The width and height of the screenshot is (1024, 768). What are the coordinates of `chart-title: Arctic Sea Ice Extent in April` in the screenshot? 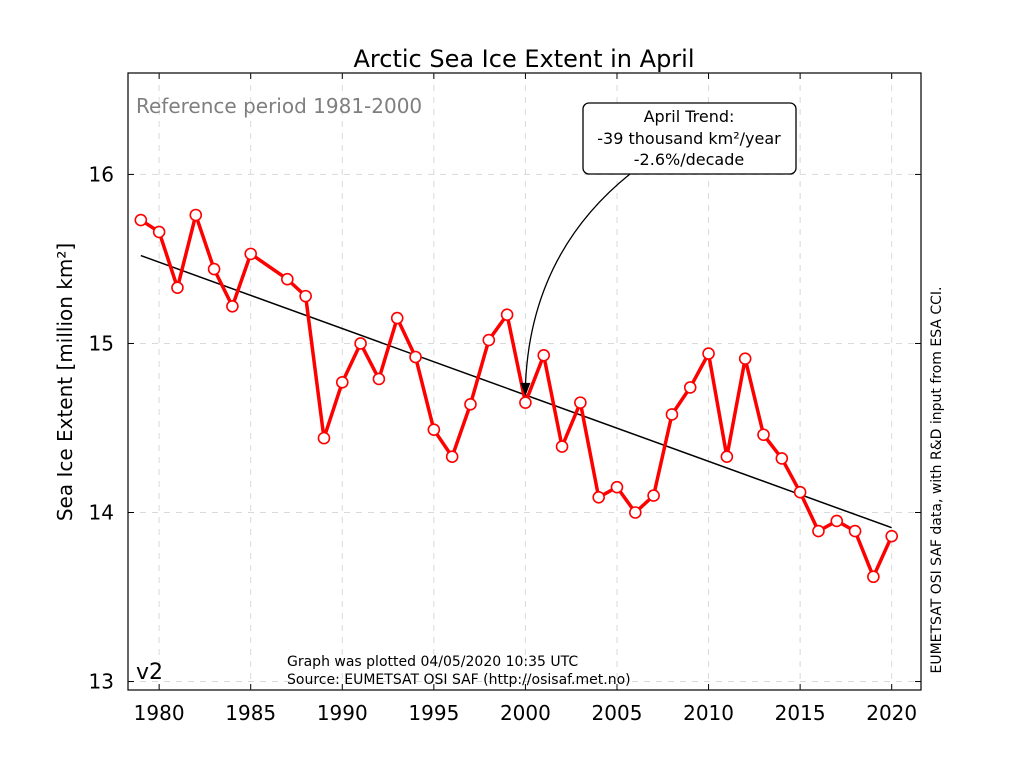 It's located at (523, 59).